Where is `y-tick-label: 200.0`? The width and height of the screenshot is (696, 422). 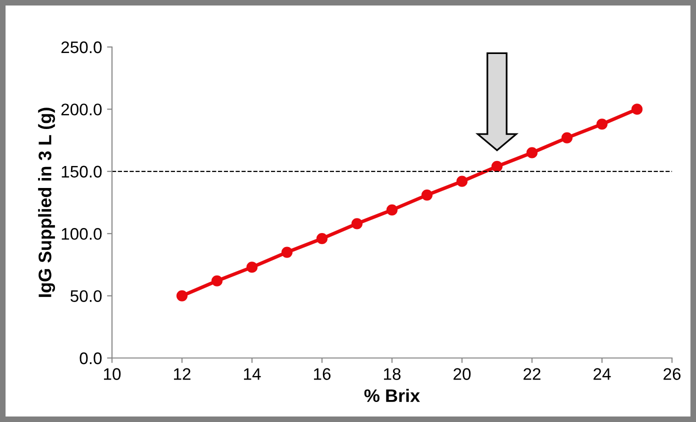 y-tick-label: 200.0 is located at coordinates (81, 110).